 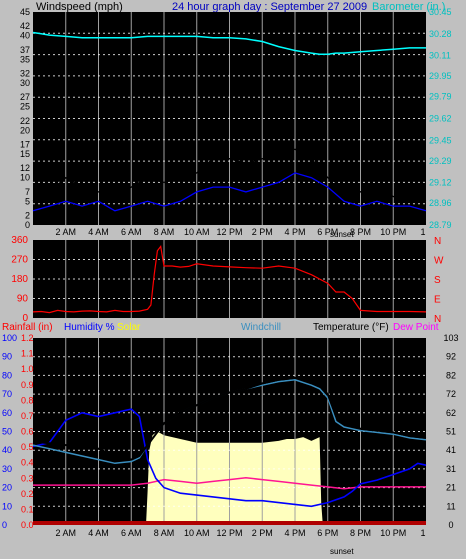 What do you see at coordinates (27, 192) in the screenshot?
I see `wind-tick-label: 7` at bounding box center [27, 192].